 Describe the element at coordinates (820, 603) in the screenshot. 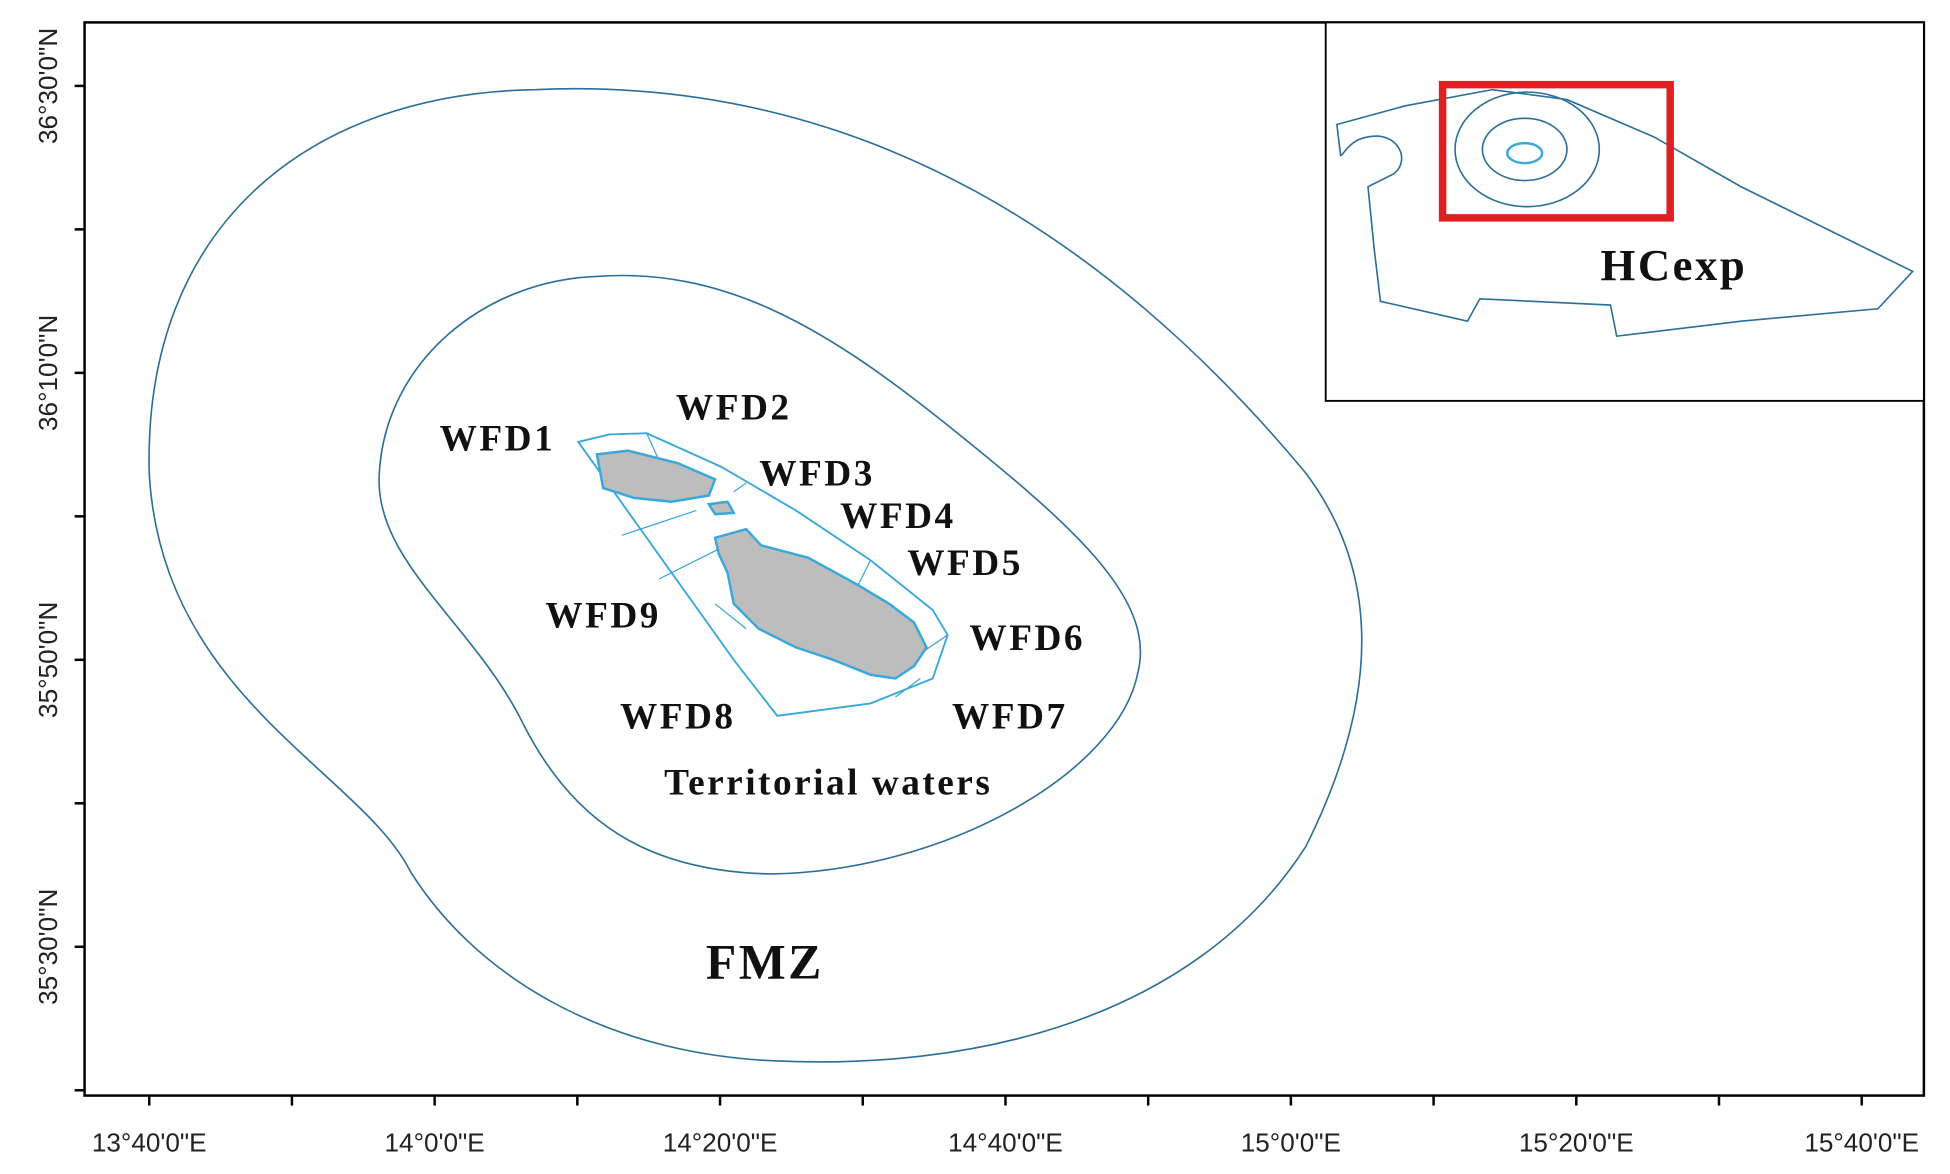

I see `malta-island` at that location.